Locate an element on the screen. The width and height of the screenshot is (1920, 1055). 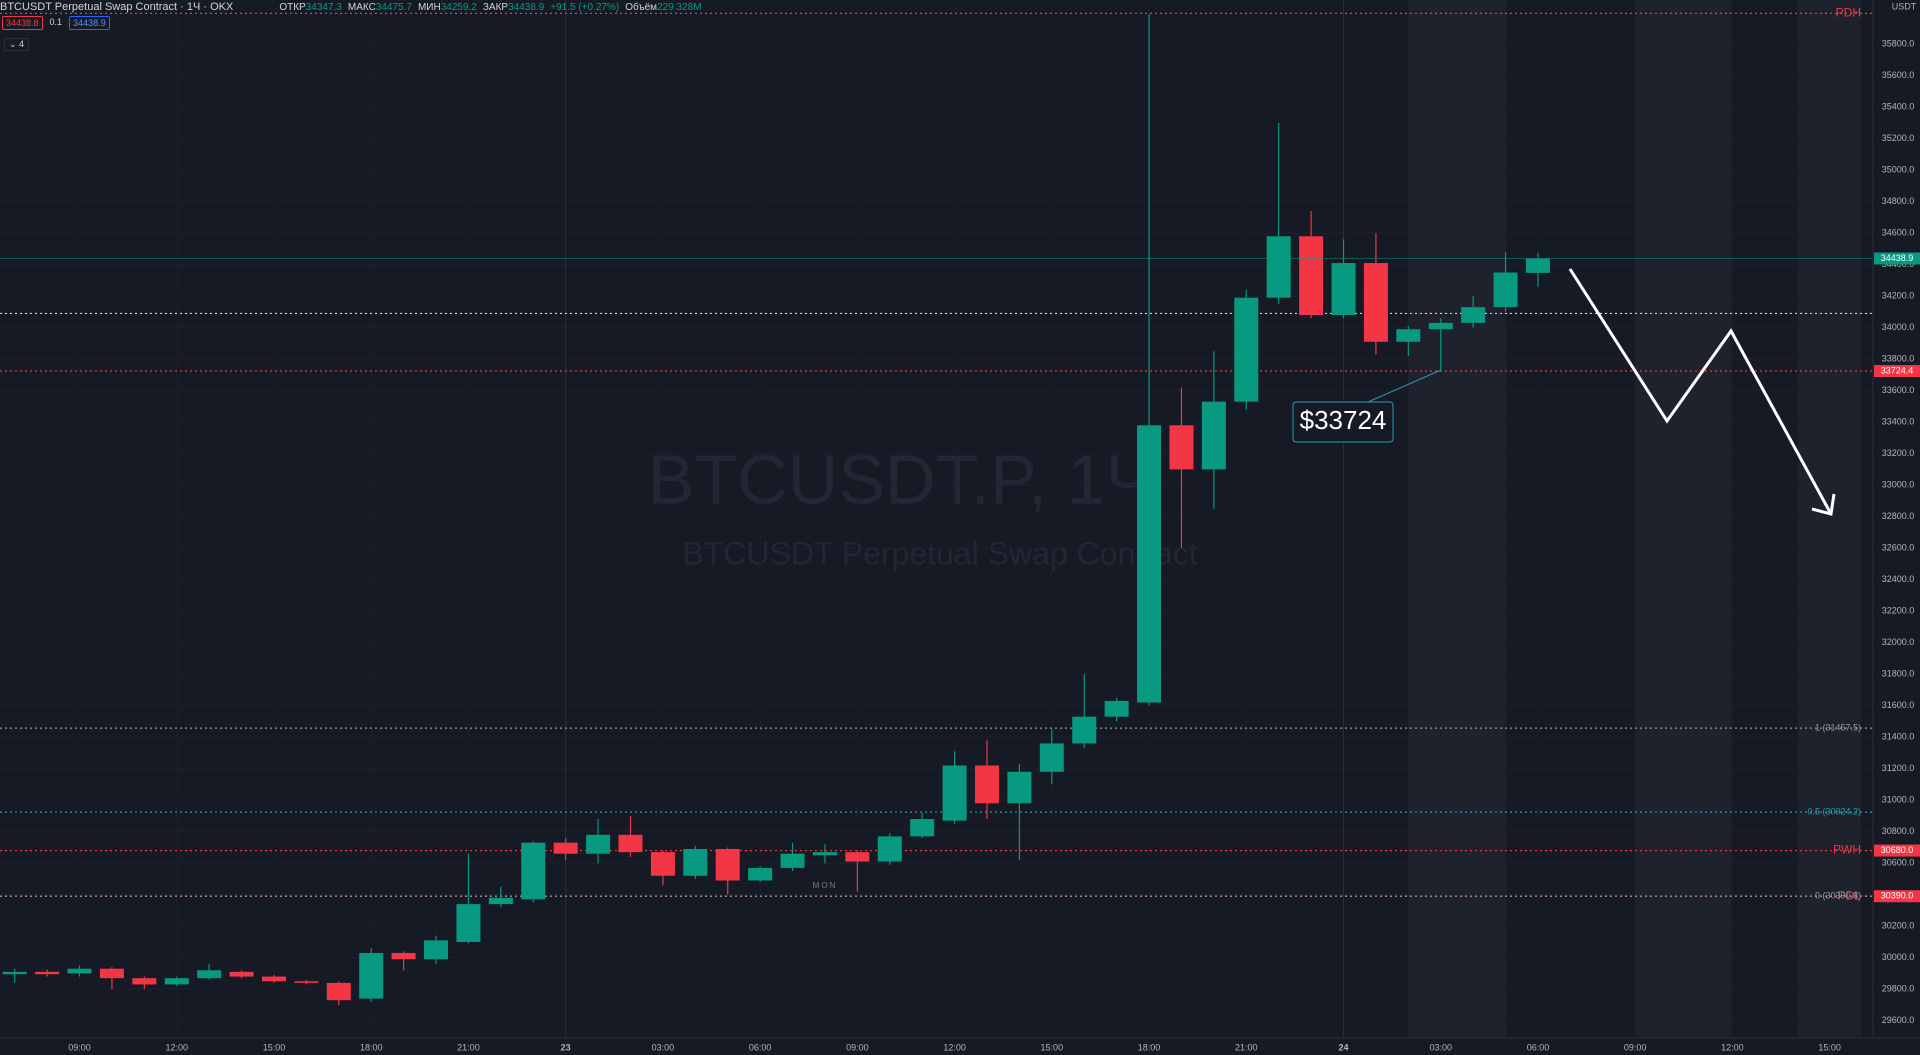
x-tick-label: 23 is located at coordinates (566, 1047).